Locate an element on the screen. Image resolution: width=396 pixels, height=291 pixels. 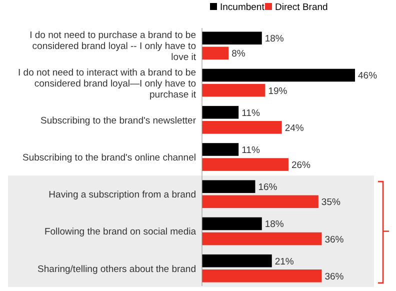
data-label: 46% is located at coordinates (368, 76).